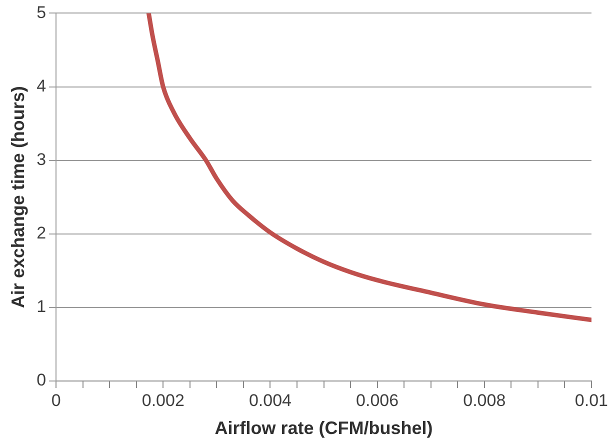 Image resolution: width=611 pixels, height=448 pixels. What do you see at coordinates (270, 400) in the screenshot?
I see `x-tick-label: 0.004` at bounding box center [270, 400].